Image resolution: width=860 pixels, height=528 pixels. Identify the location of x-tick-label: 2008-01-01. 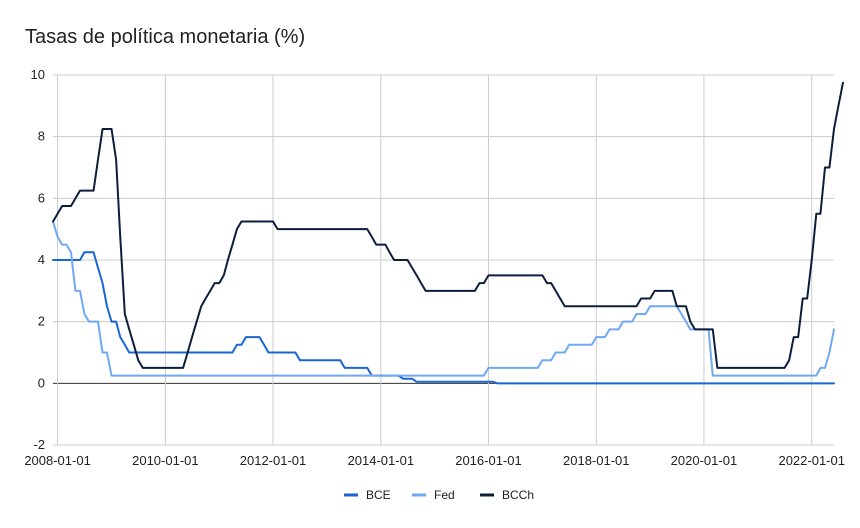
(57, 460).